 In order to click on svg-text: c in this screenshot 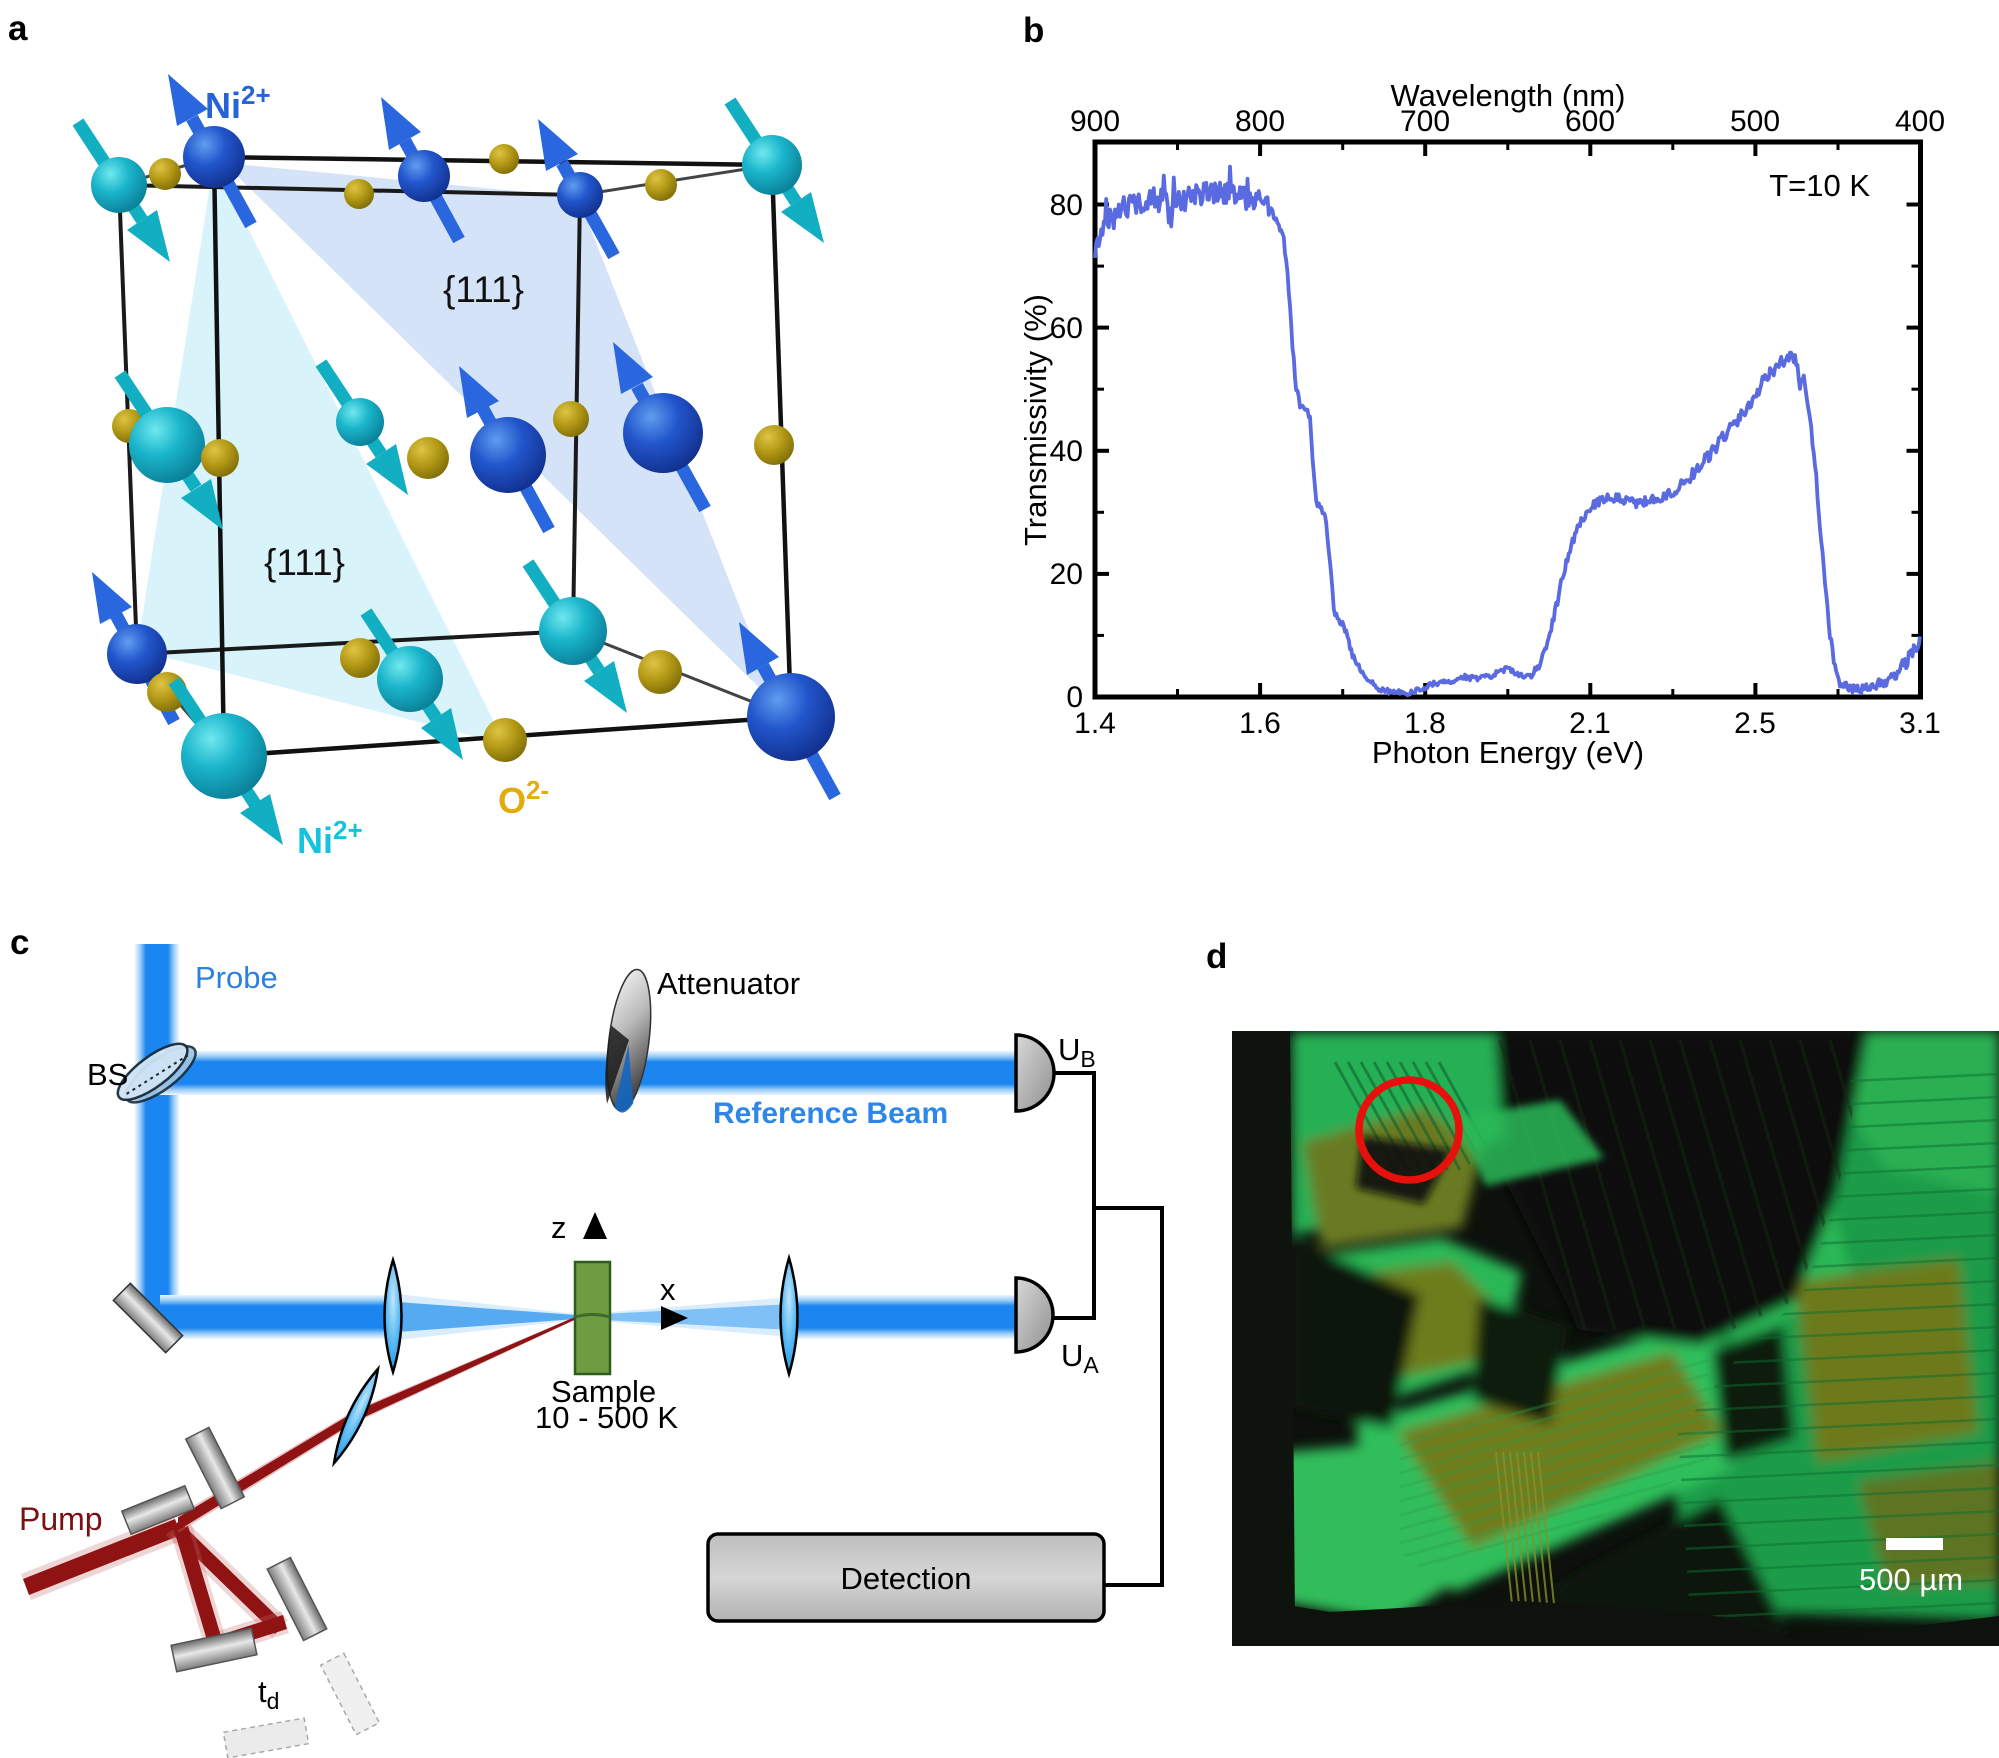, I will do `click(19, 942)`.